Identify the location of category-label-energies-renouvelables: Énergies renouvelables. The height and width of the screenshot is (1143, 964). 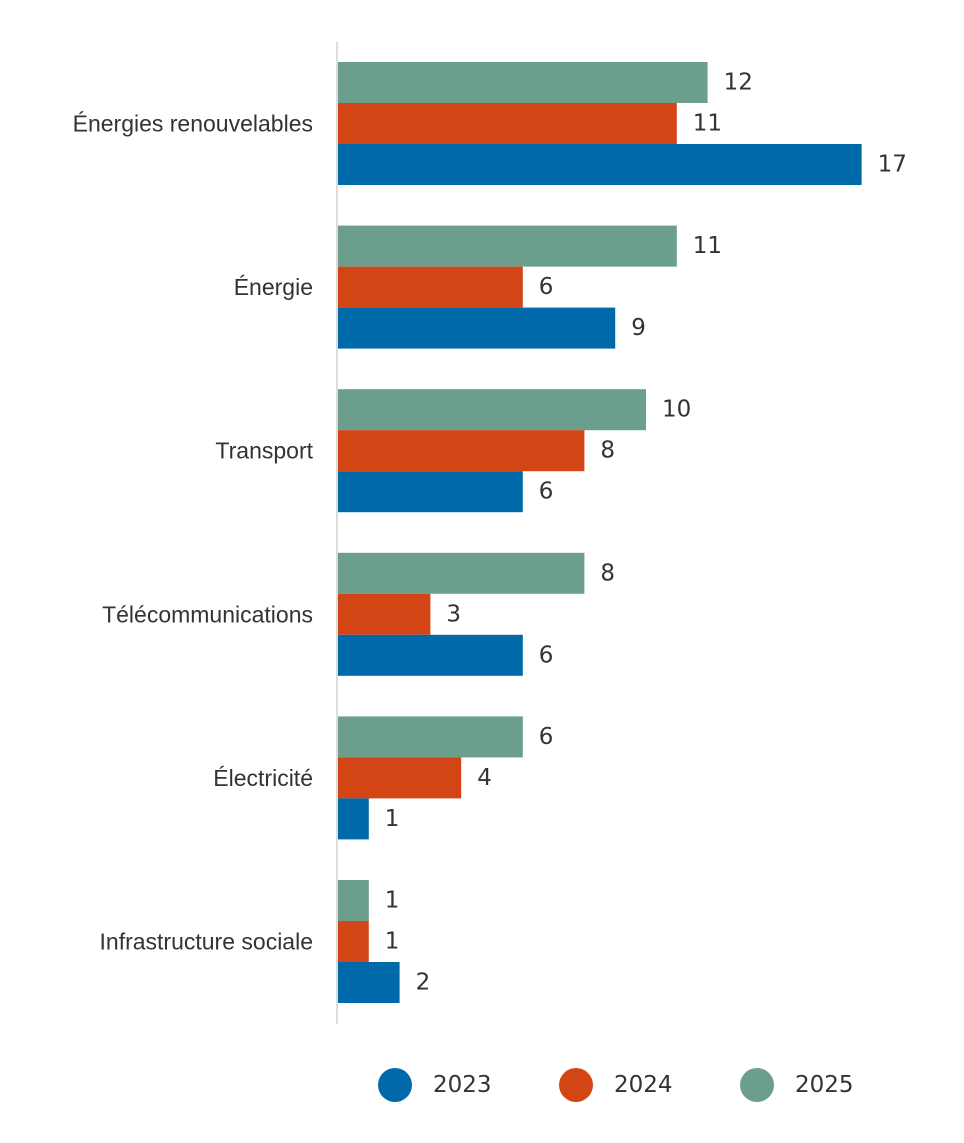
(193, 124).